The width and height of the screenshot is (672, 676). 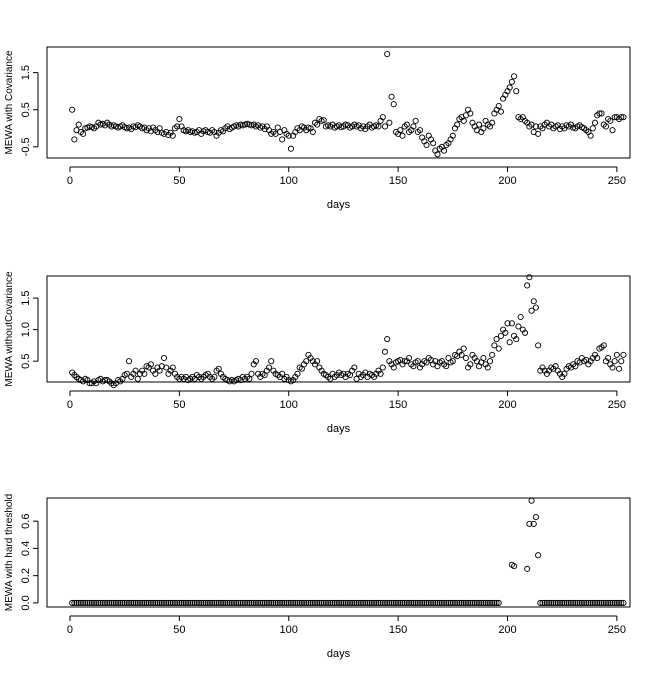 What do you see at coordinates (339, 429) in the screenshot?
I see `x-axis-label: days` at bounding box center [339, 429].